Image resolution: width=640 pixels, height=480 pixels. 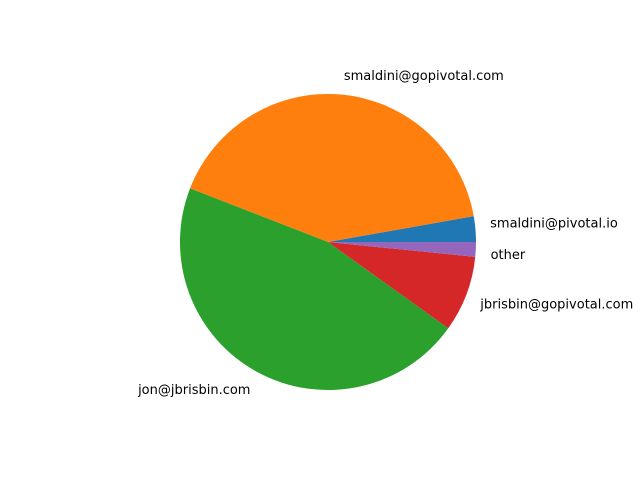 What do you see at coordinates (332, 167) in the screenshot?
I see `pie-slice-smaldini-gopivotal-com` at bounding box center [332, 167].